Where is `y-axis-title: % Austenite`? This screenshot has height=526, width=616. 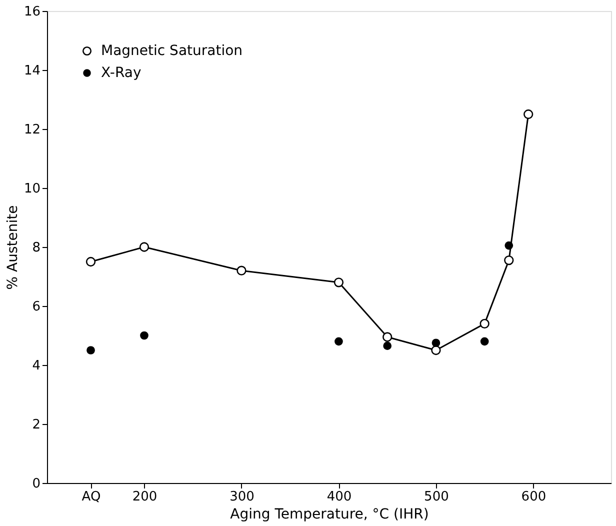 y-axis-title: % Austenite is located at coordinates (12, 247).